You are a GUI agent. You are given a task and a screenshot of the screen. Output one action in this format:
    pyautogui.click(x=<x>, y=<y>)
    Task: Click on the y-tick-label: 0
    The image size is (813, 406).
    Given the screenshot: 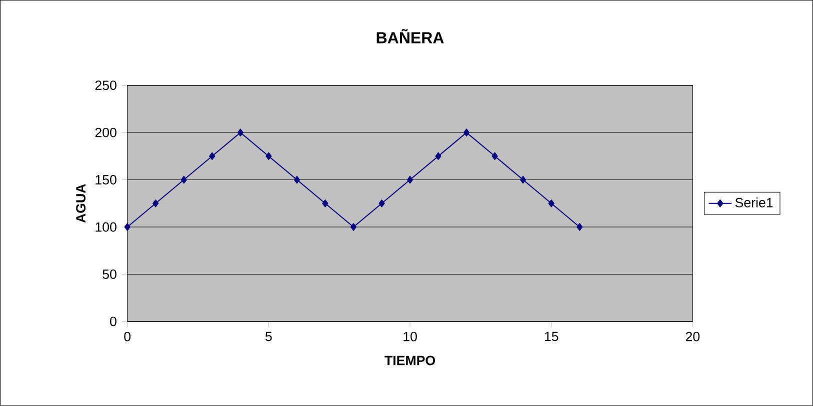 What is the action you would take?
    pyautogui.click(x=113, y=321)
    